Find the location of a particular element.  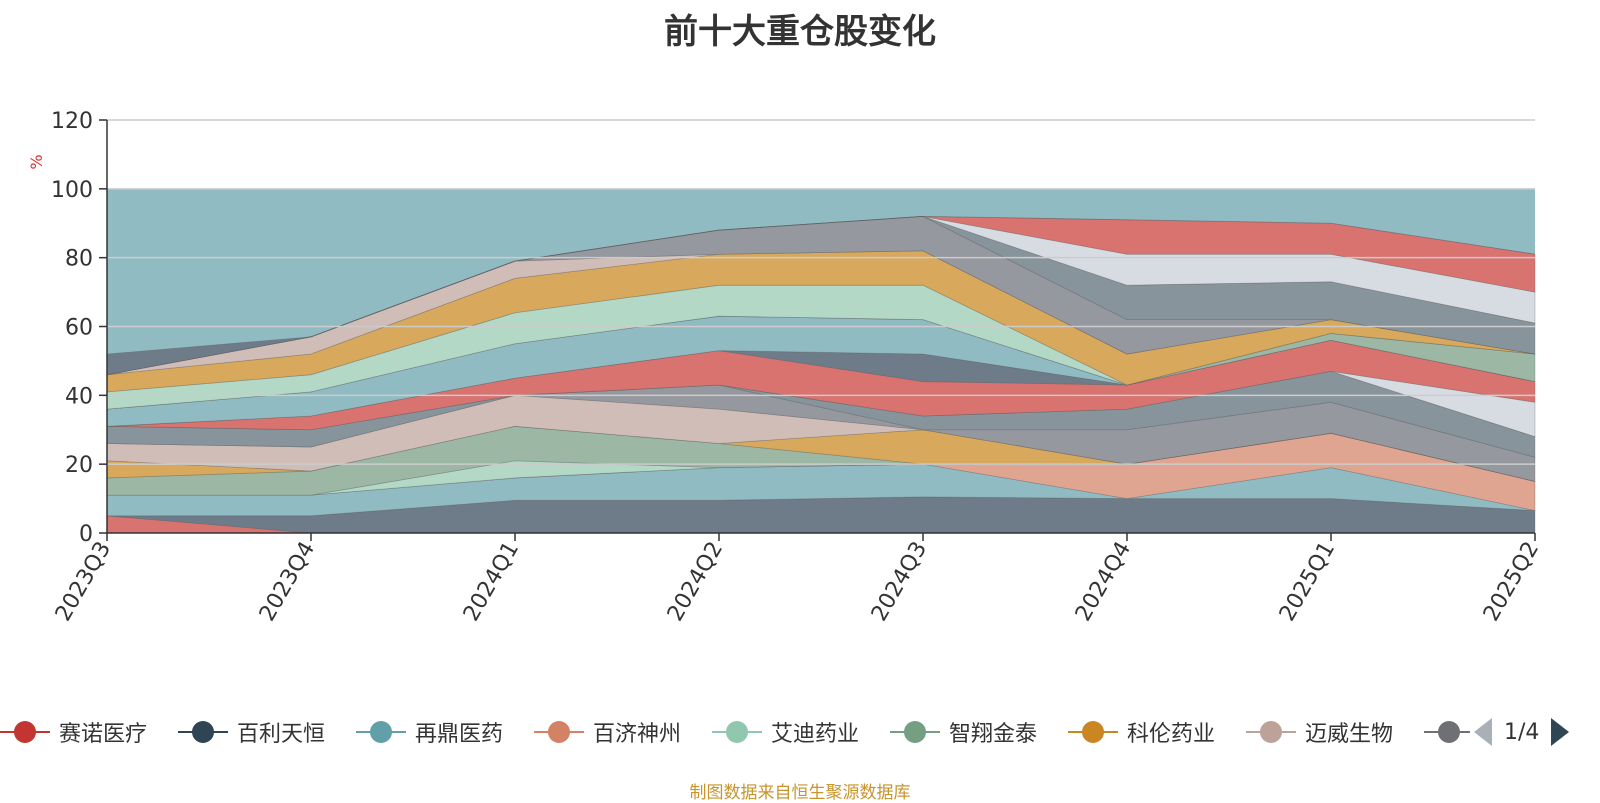

x-tick-label: 2025Q2 is located at coordinates (1511, 582).